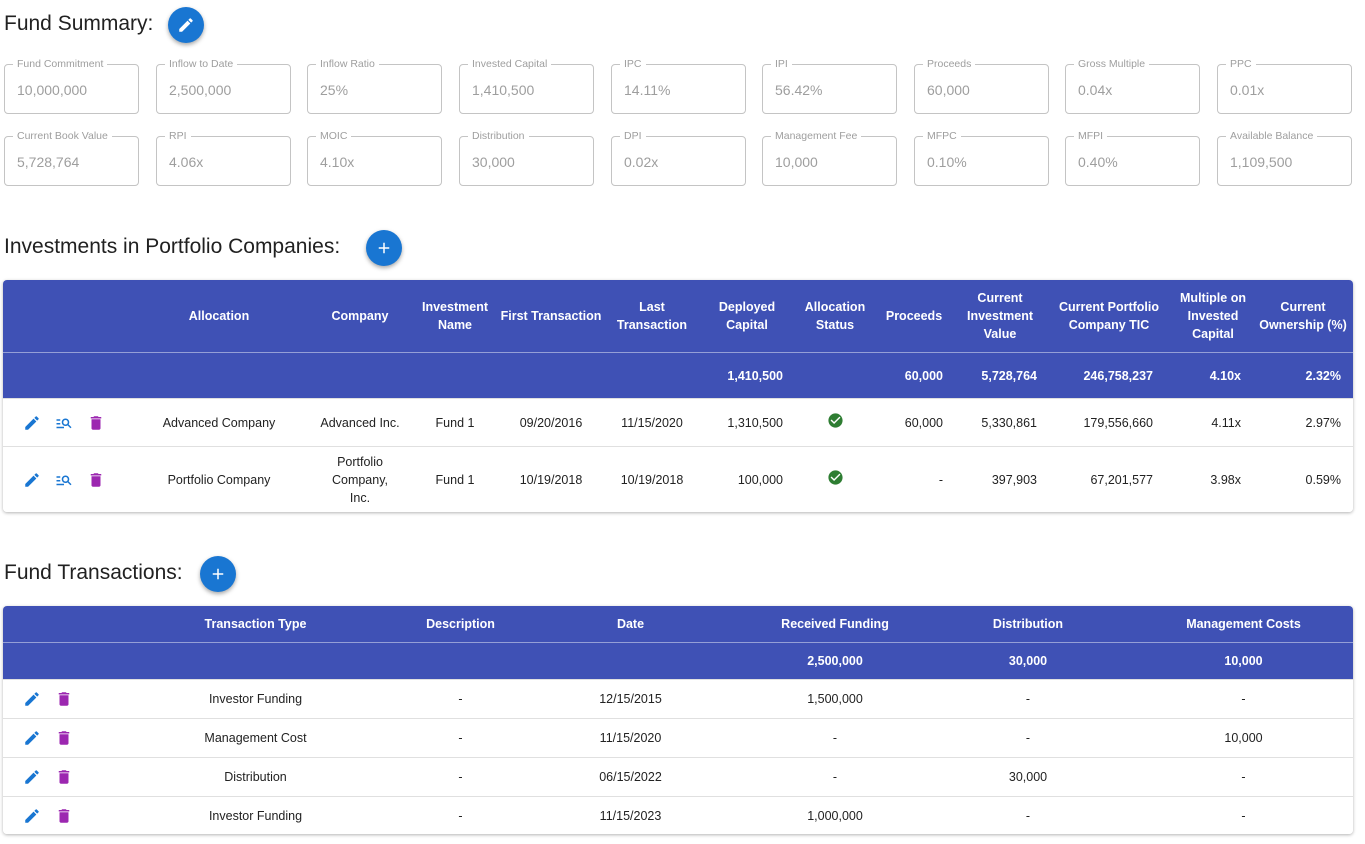  Describe the element at coordinates (755, 375) in the screenshot. I see `total-deployed-capital: 1,410,500` at that location.